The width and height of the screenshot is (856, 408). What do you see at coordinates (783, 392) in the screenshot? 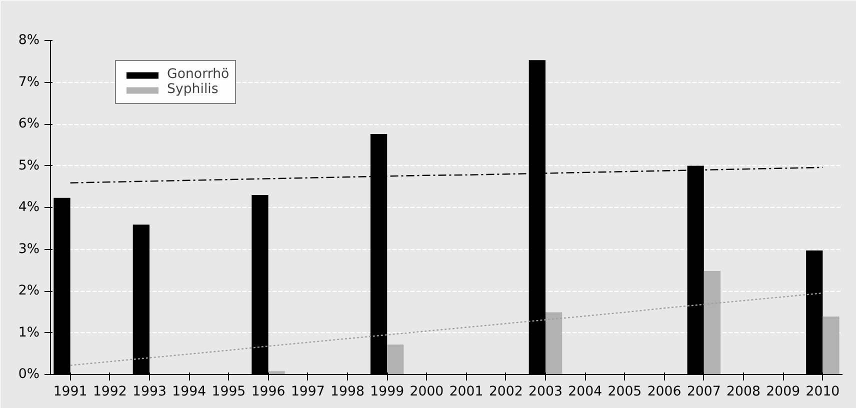
I see `x-tick-label: 2009` at bounding box center [783, 392].